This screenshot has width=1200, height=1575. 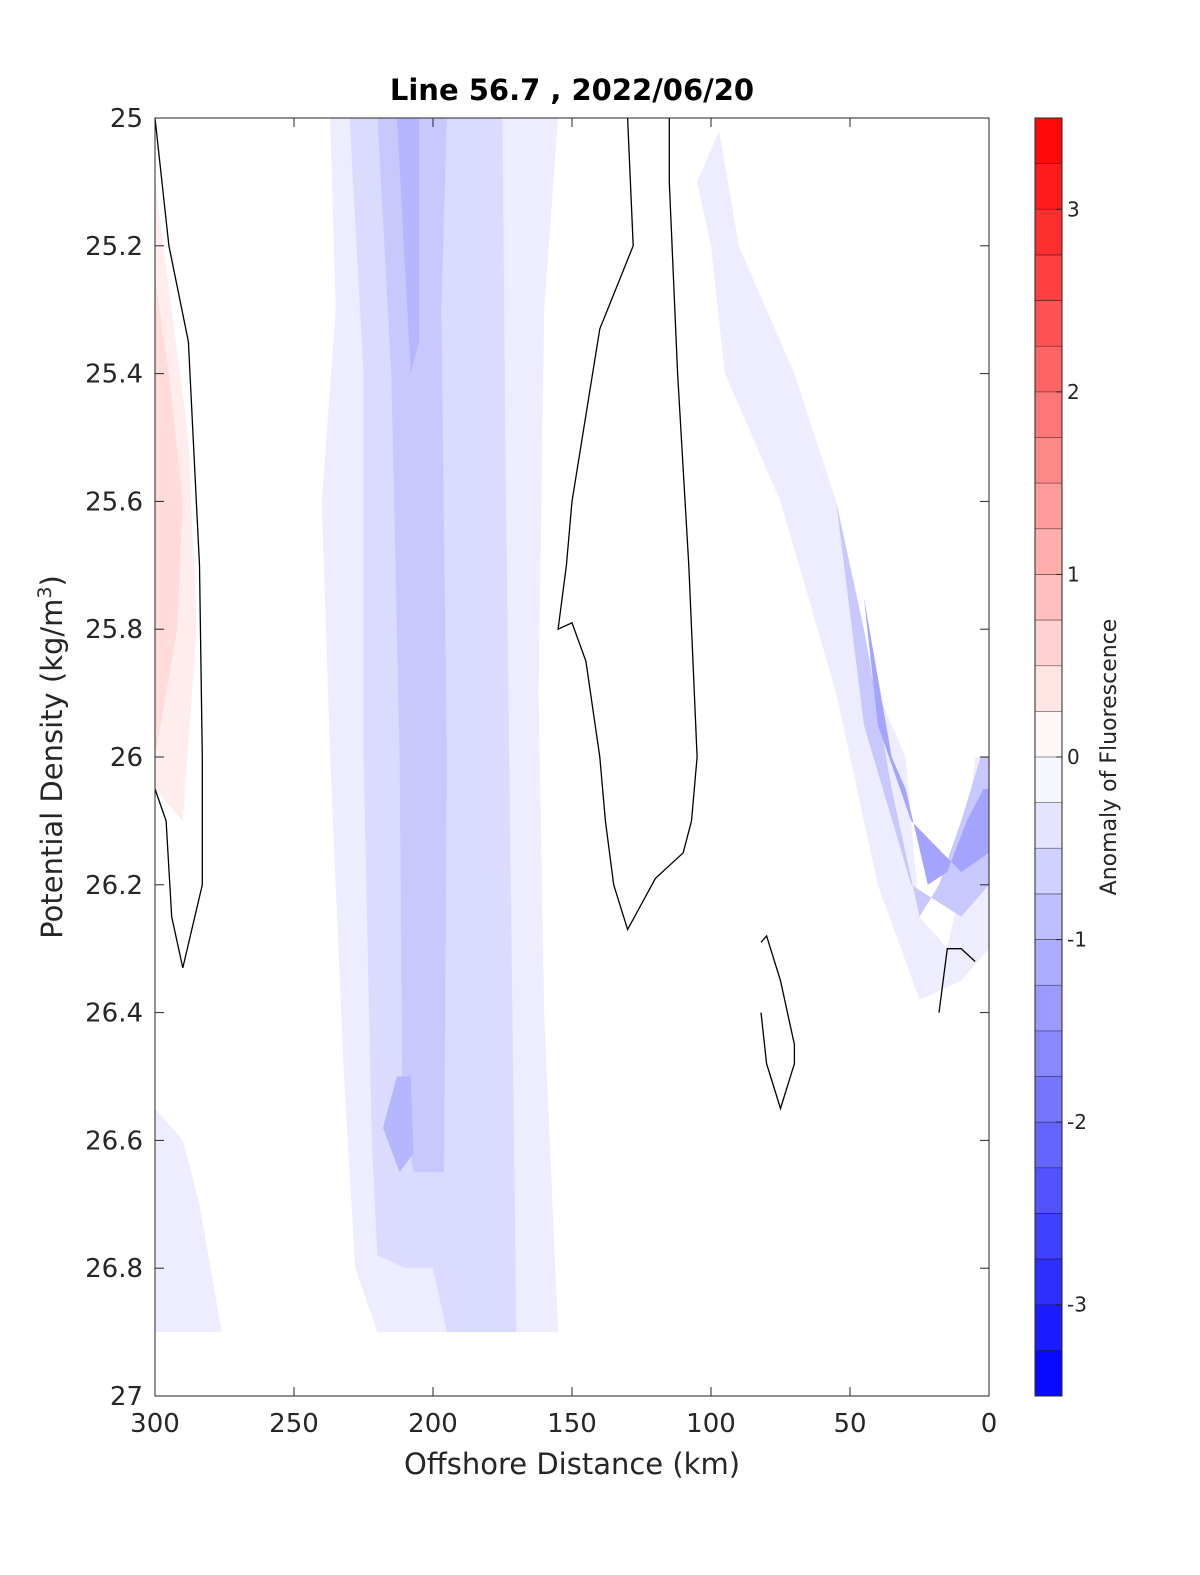 What do you see at coordinates (572, 1464) in the screenshot?
I see `x-axis-label: Offshore Distance (km)` at bounding box center [572, 1464].